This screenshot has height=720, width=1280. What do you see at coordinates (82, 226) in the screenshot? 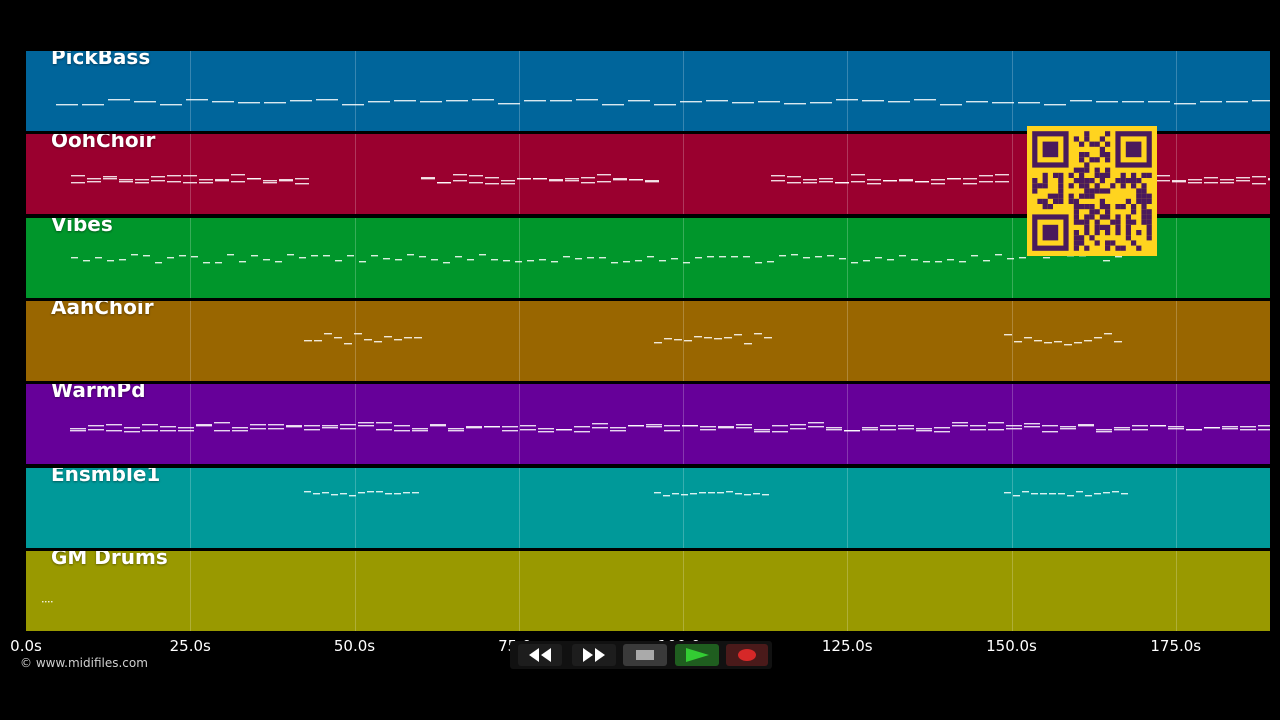
I see `track-label: Vibes` at bounding box center [82, 226].